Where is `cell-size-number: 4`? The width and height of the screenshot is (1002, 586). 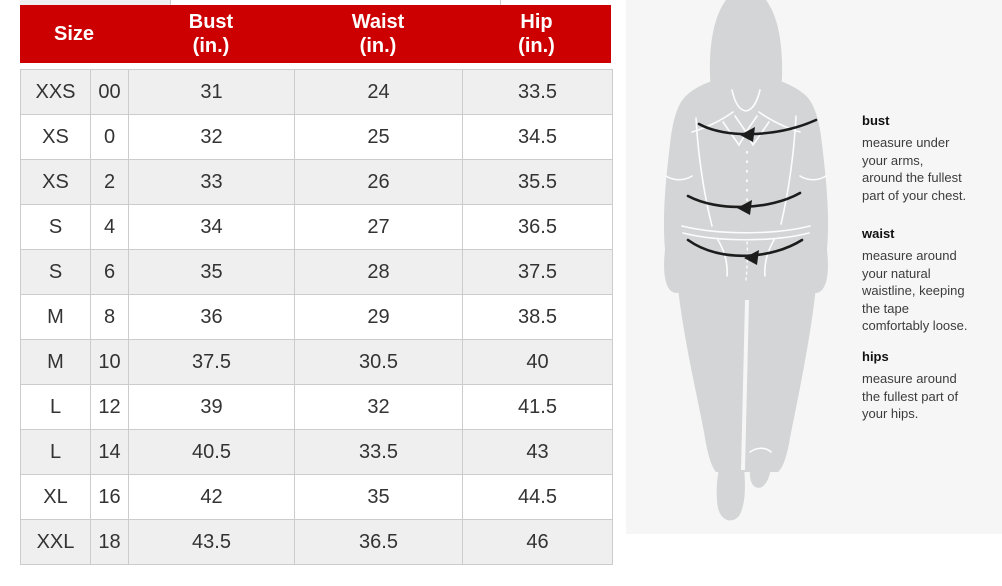 cell-size-number: 4 is located at coordinates (109, 227).